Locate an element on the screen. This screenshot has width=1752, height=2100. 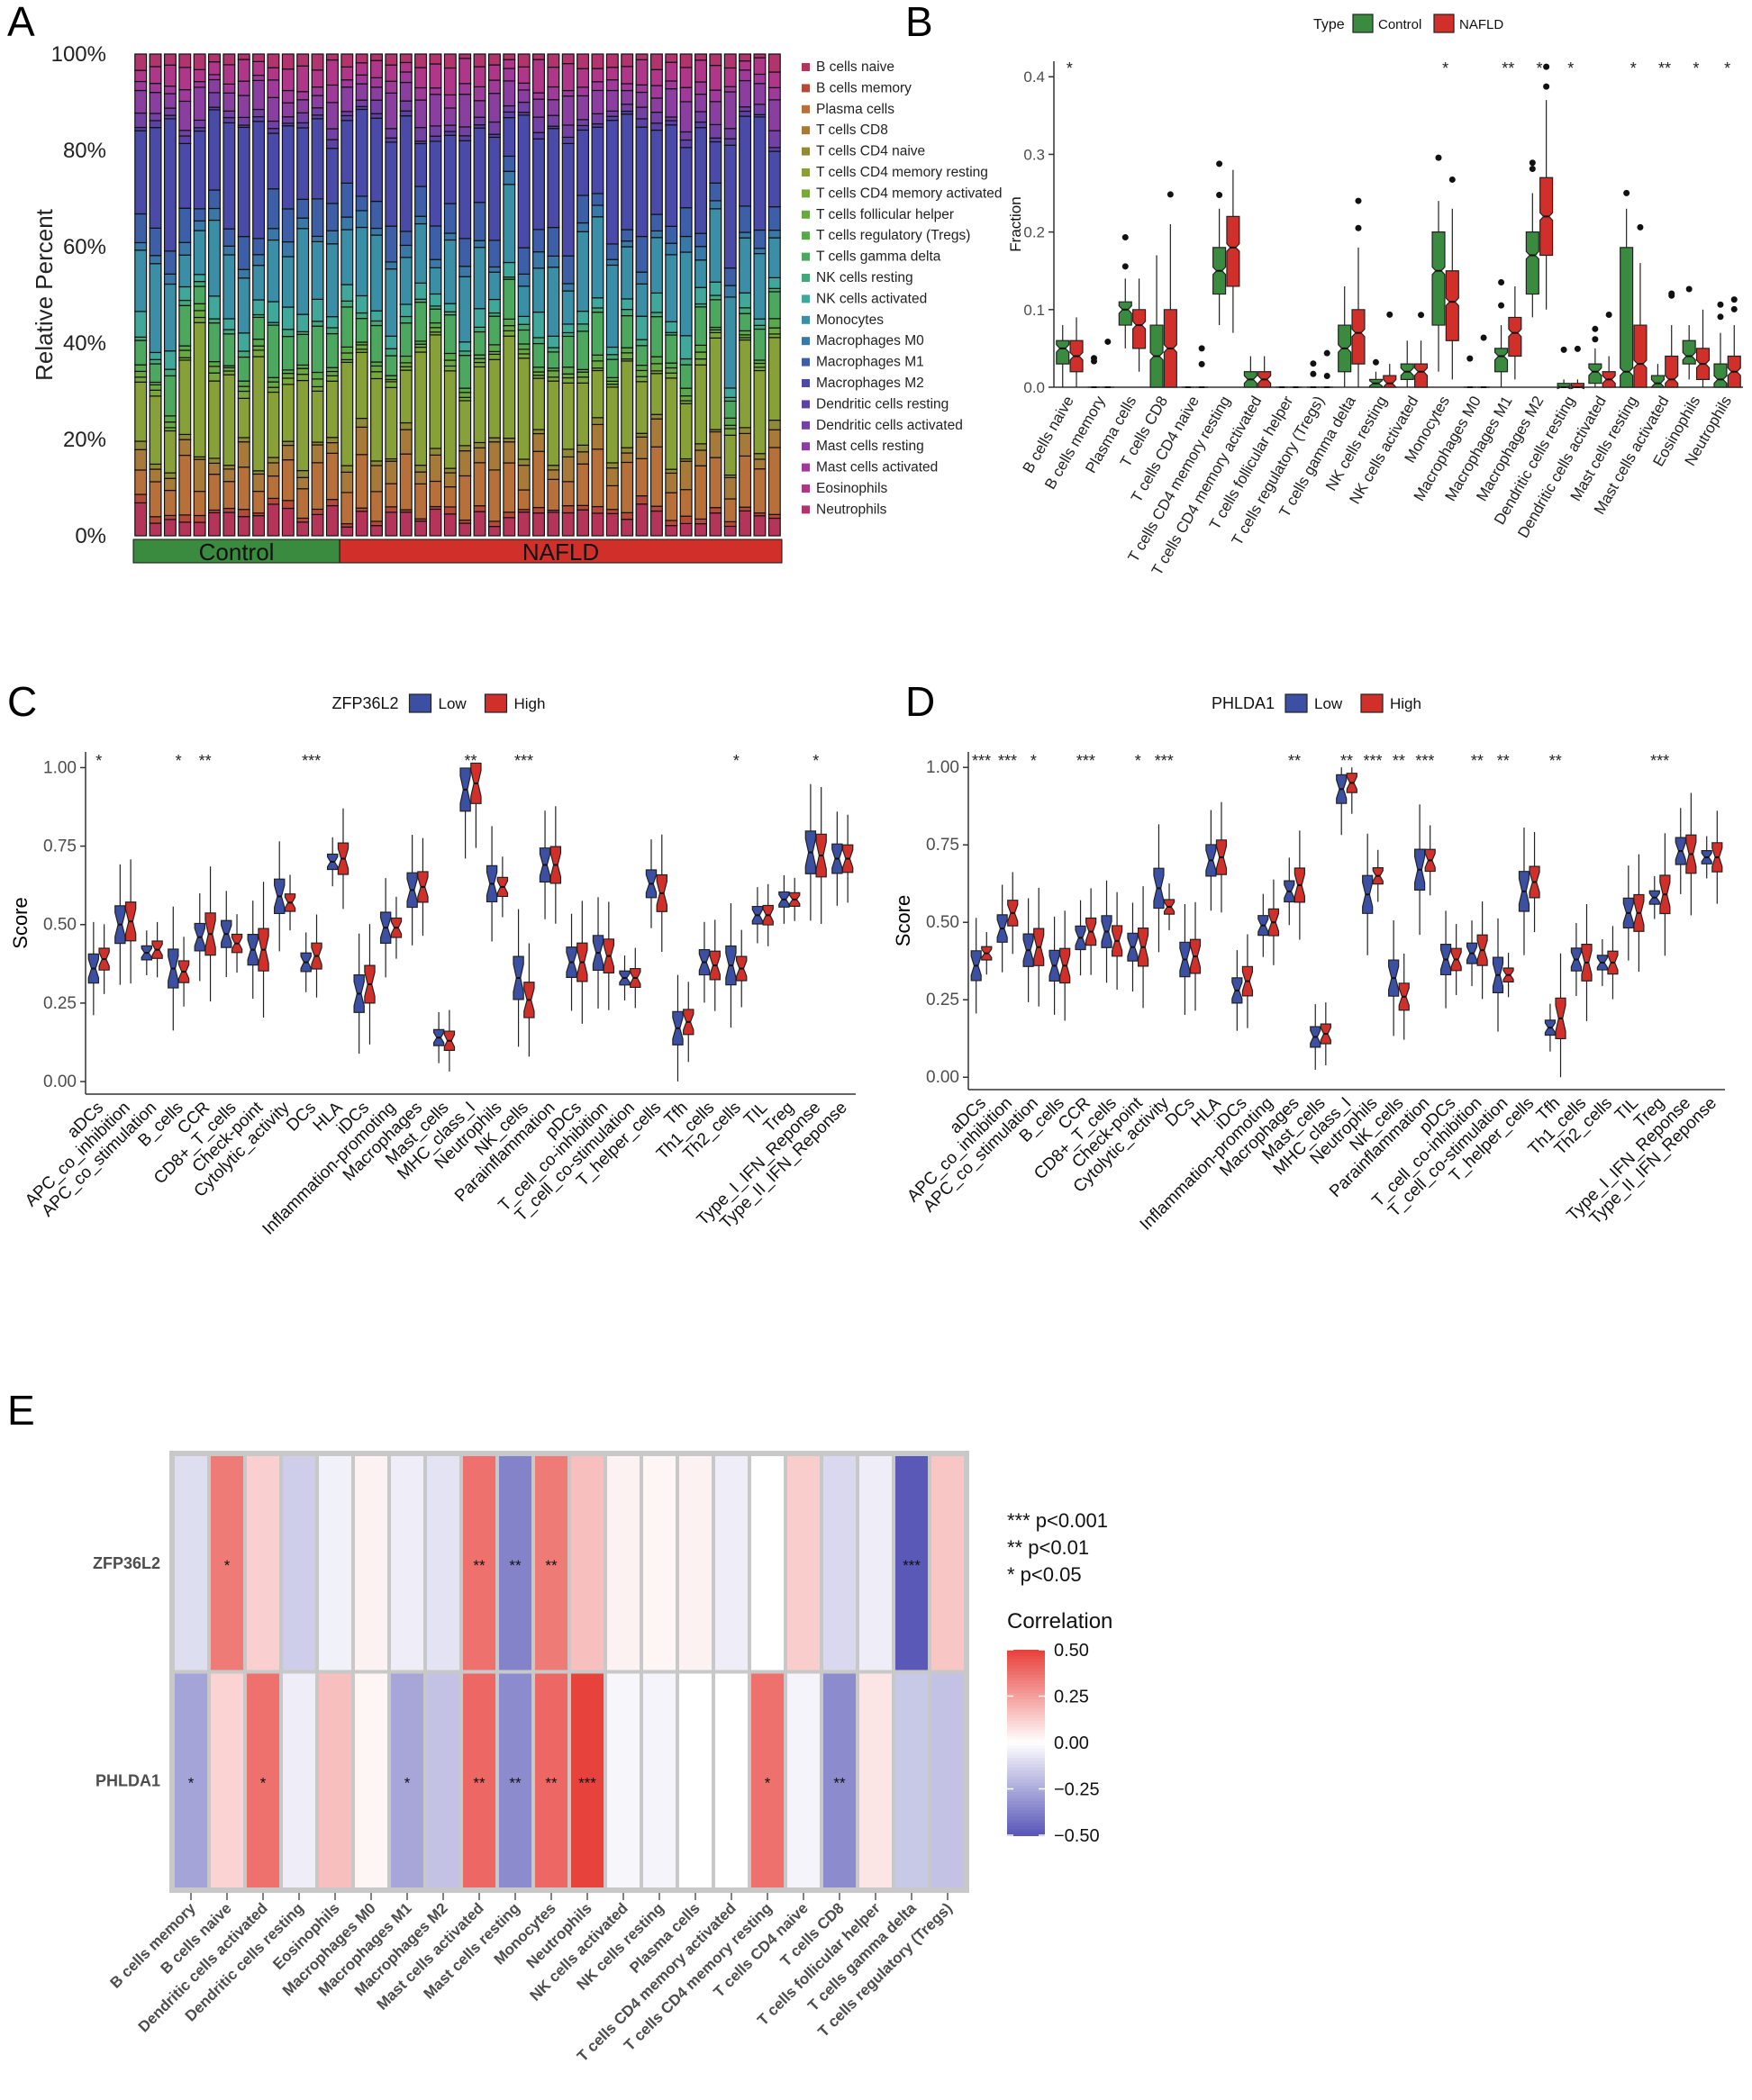
group-label-nafld: NAFLD is located at coordinates (560, 552).